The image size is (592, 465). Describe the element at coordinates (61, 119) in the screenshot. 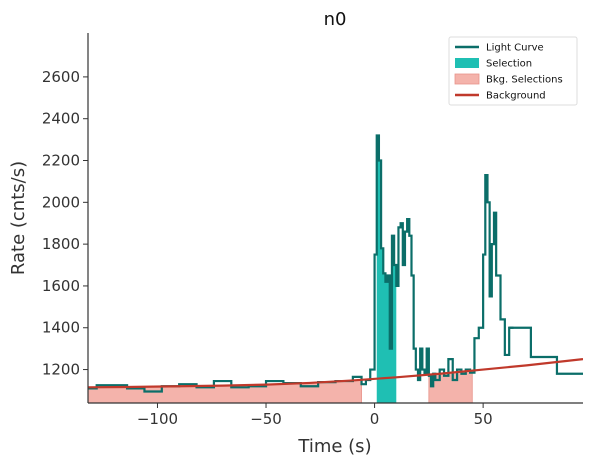

I see `y-tick-label: 2400` at that location.